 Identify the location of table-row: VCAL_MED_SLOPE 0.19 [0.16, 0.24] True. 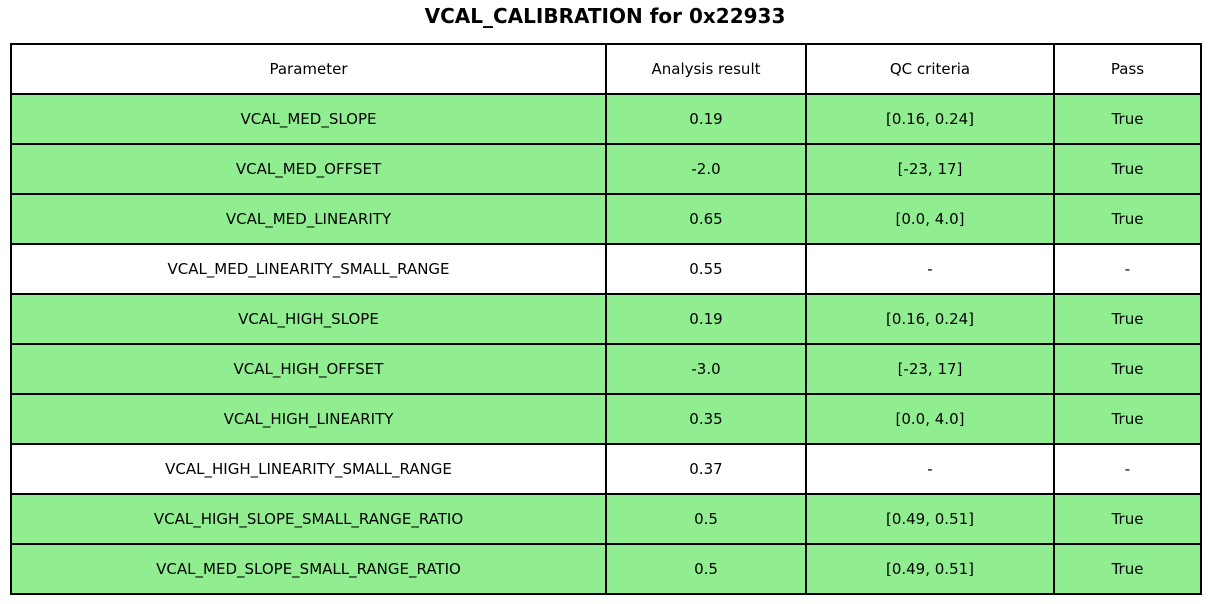
(606, 119).